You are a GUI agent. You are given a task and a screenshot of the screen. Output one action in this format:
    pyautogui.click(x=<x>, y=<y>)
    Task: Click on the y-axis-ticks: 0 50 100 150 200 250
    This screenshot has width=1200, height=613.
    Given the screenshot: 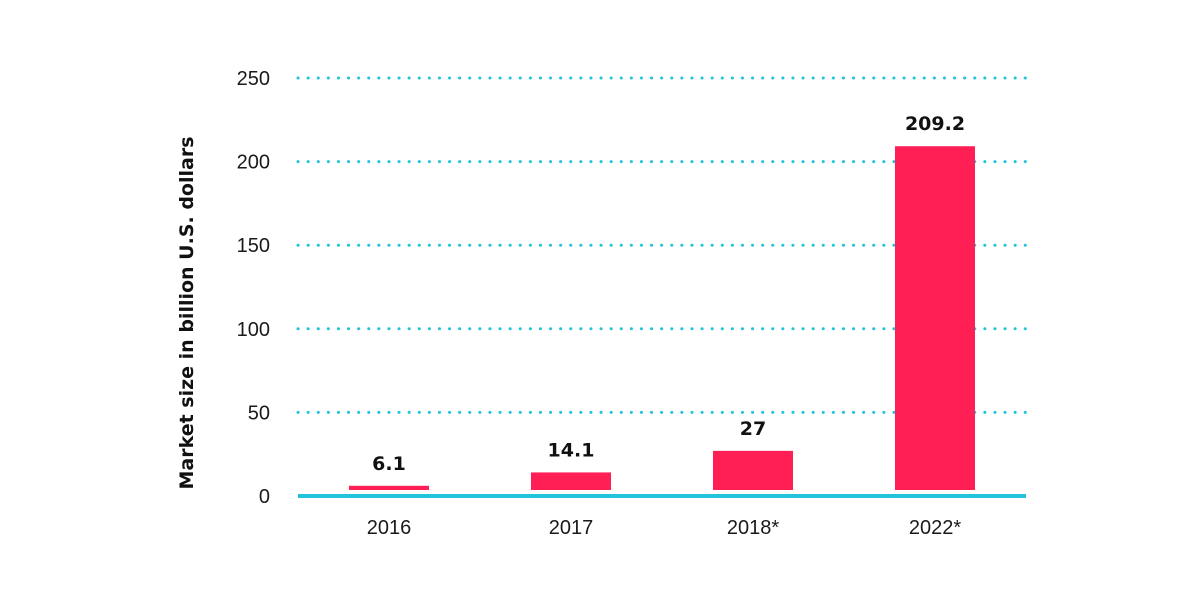 What is the action you would take?
    pyautogui.click(x=253, y=288)
    